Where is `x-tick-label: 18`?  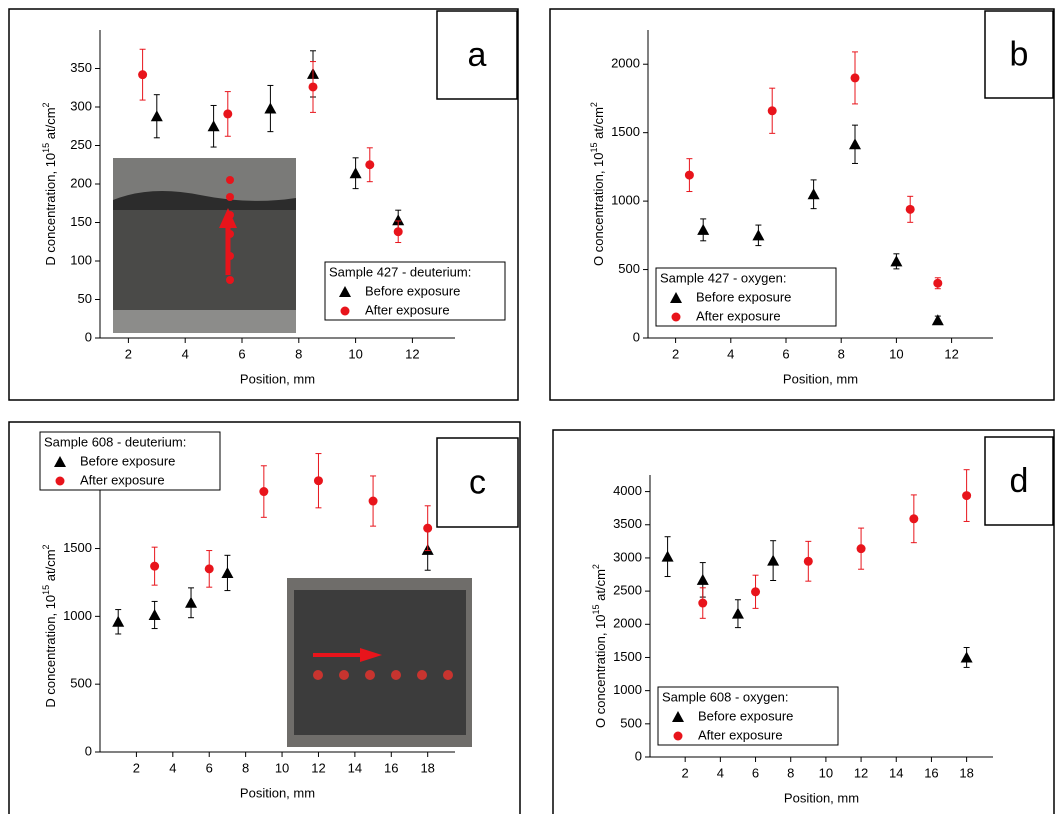
x-tick-label: 18 is located at coordinates (966, 772).